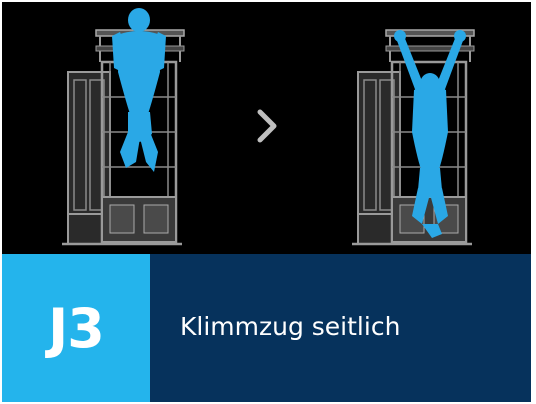 The image size is (536, 404). Describe the element at coordinates (139, 90) in the screenshot. I see `figure-pullup-top` at that location.